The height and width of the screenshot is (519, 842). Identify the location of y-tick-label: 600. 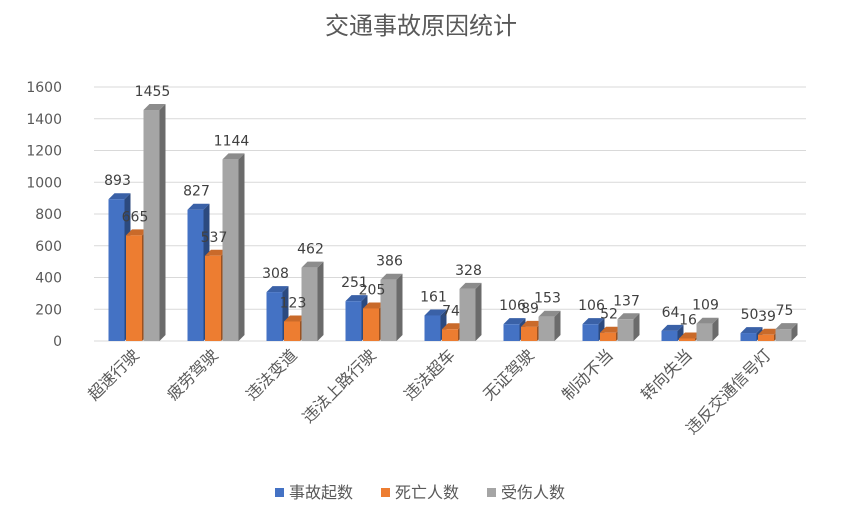
(48, 247).